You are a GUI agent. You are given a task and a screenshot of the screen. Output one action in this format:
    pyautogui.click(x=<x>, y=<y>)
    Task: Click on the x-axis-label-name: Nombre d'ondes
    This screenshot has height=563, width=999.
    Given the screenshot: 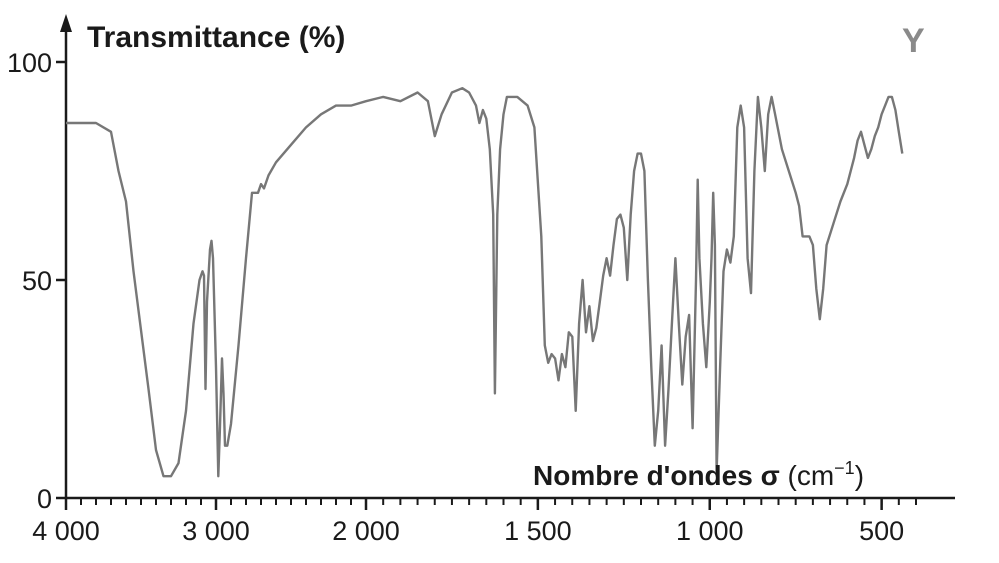 What is the action you would take?
    pyautogui.click(x=643, y=475)
    